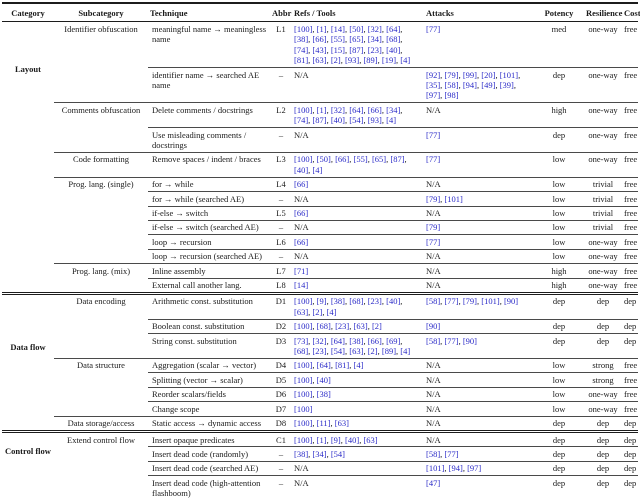  Describe the element at coordinates (433, 84) in the screenshot. I see `citation-link: [35]` at that location.